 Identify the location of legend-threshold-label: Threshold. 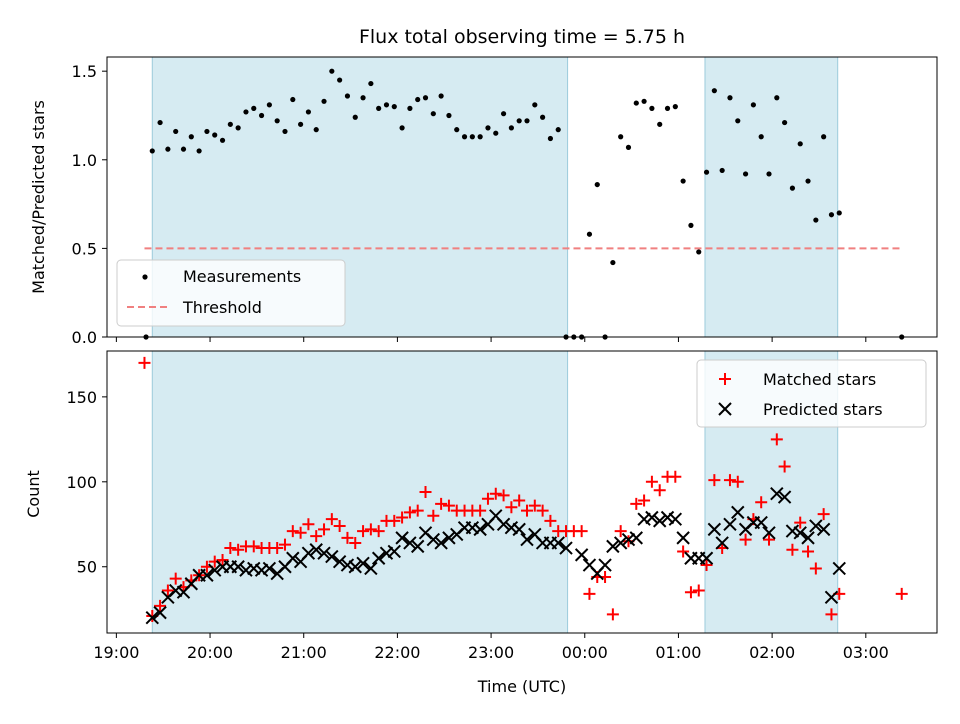
(222, 307).